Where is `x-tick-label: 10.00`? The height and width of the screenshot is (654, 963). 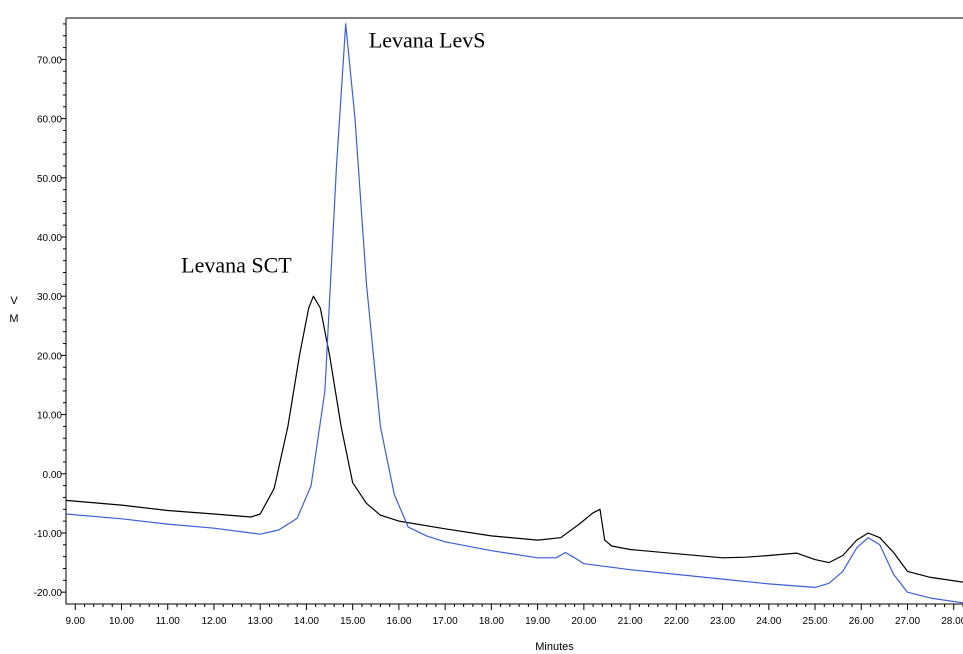 x-tick-label: 10.00 is located at coordinates (121, 621).